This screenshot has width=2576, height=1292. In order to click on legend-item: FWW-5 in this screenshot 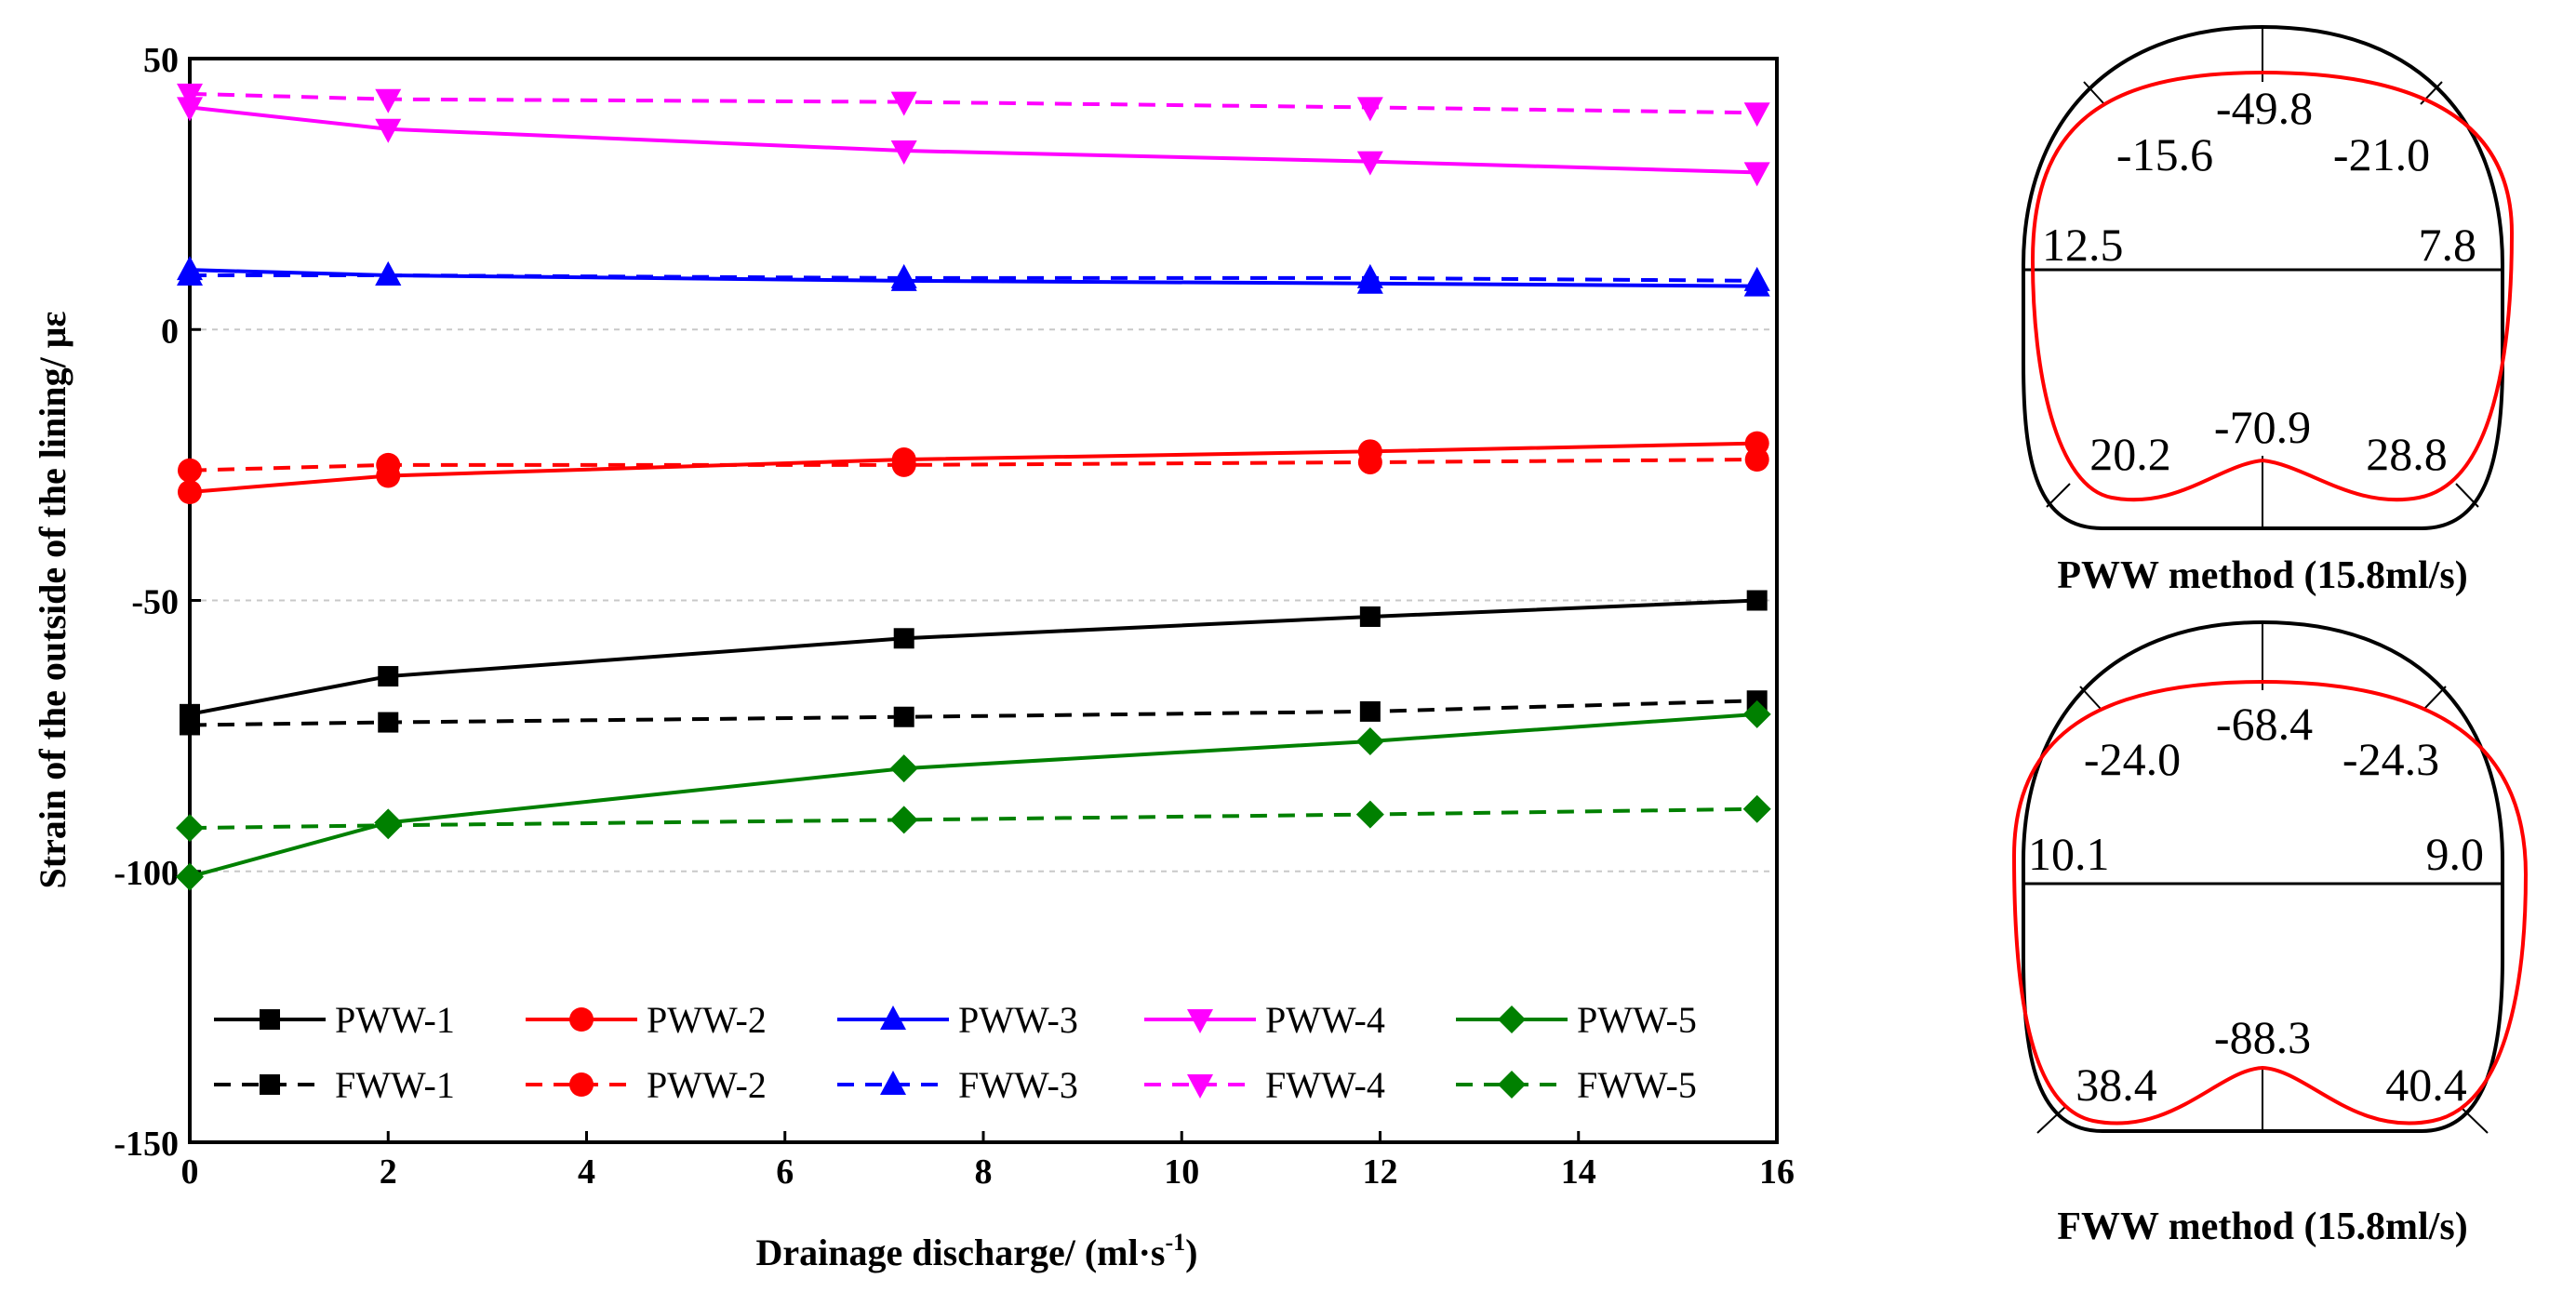, I will do `click(1576, 1085)`.